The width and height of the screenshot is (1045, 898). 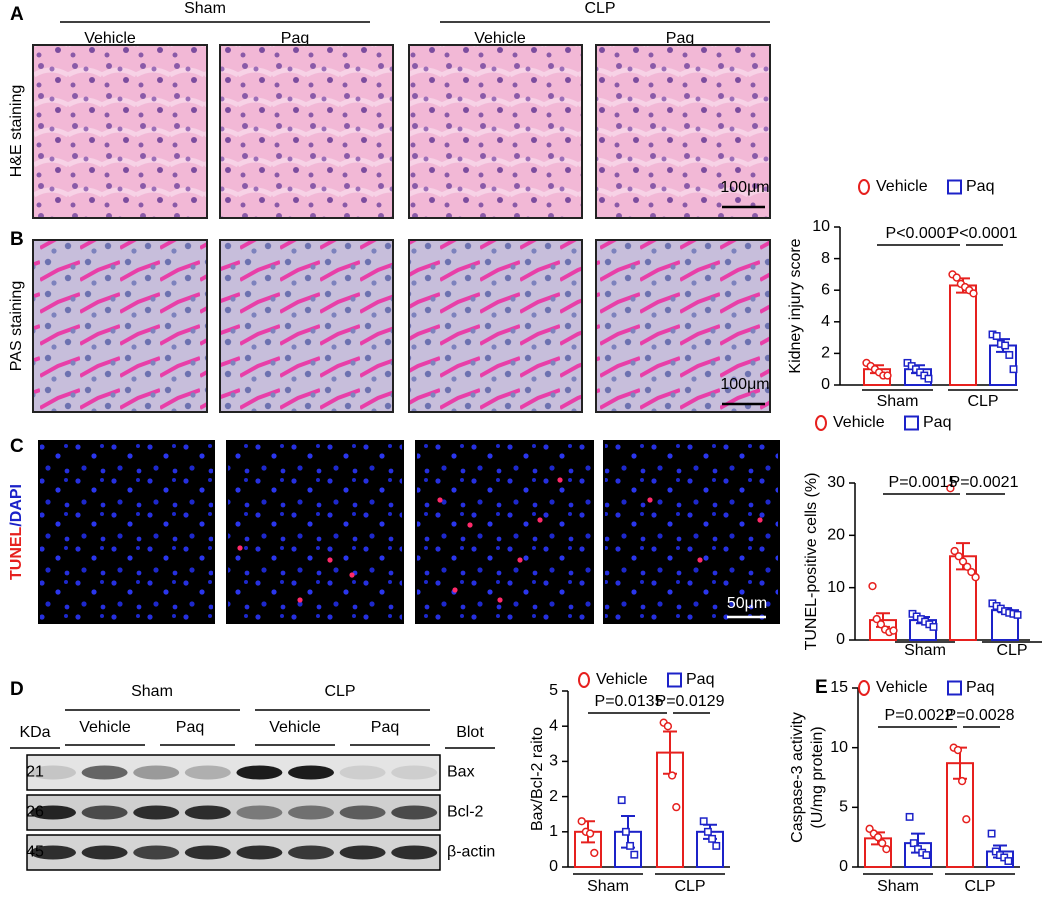 What do you see at coordinates (825, 384) in the screenshot?
I see `y-tick-label: 0` at bounding box center [825, 384].